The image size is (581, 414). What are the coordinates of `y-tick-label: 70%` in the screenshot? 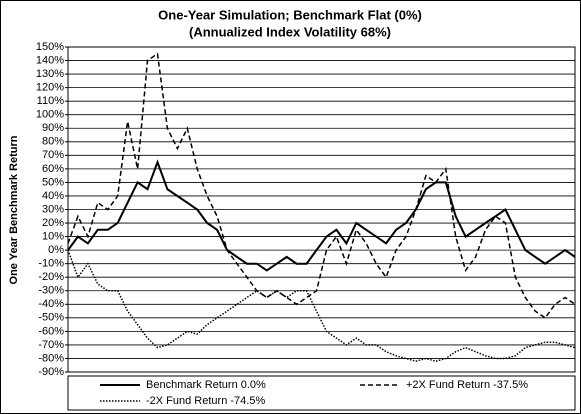 It's located at (53, 155).